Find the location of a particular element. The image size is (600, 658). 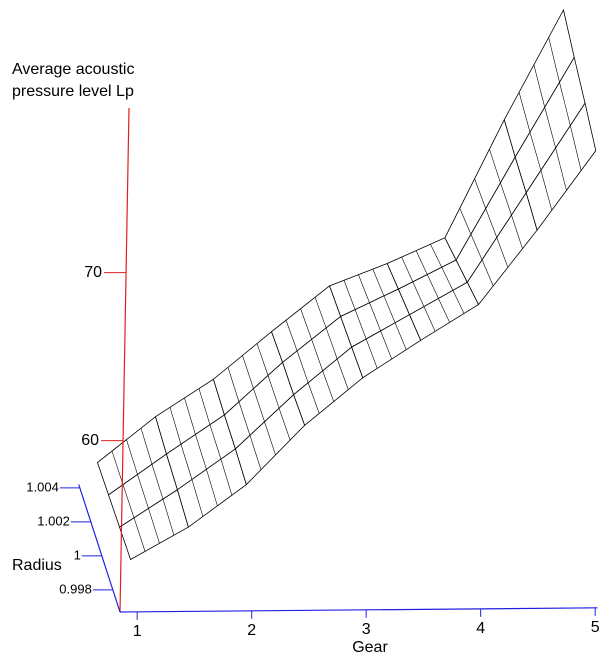

x-tick-label: 1 is located at coordinates (137, 631).